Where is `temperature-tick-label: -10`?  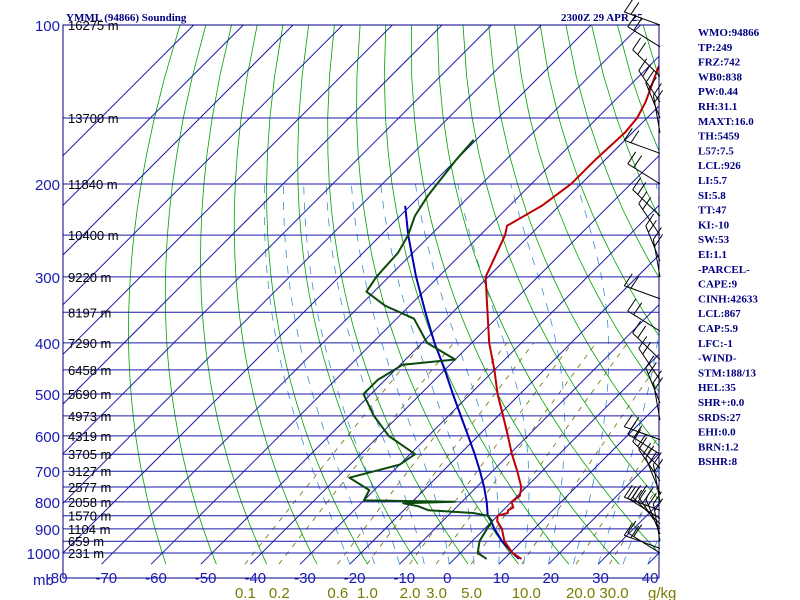 temperature-tick-label: -10 is located at coordinates (404, 578).